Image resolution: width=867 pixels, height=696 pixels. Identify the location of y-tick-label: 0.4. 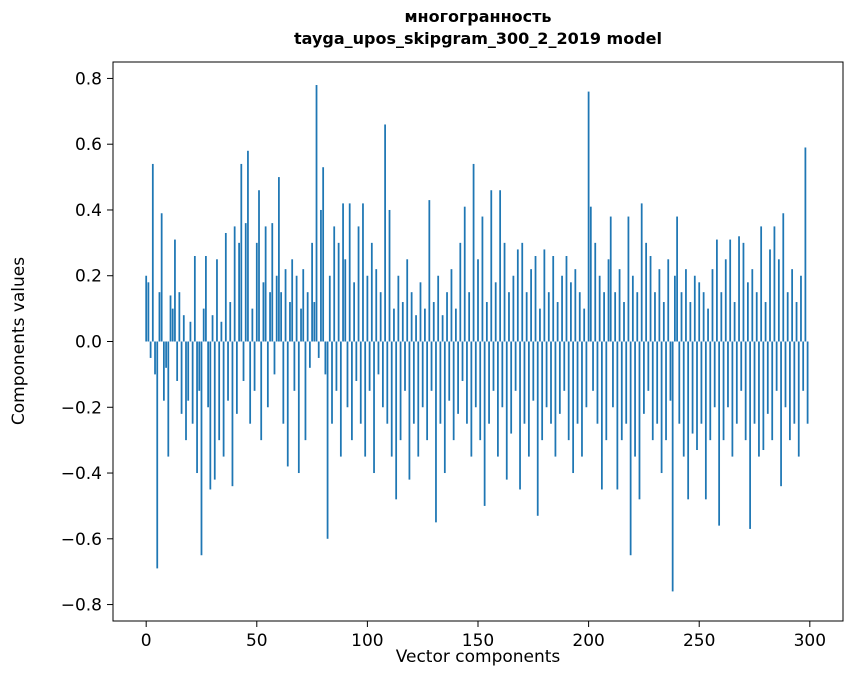
(88, 211).